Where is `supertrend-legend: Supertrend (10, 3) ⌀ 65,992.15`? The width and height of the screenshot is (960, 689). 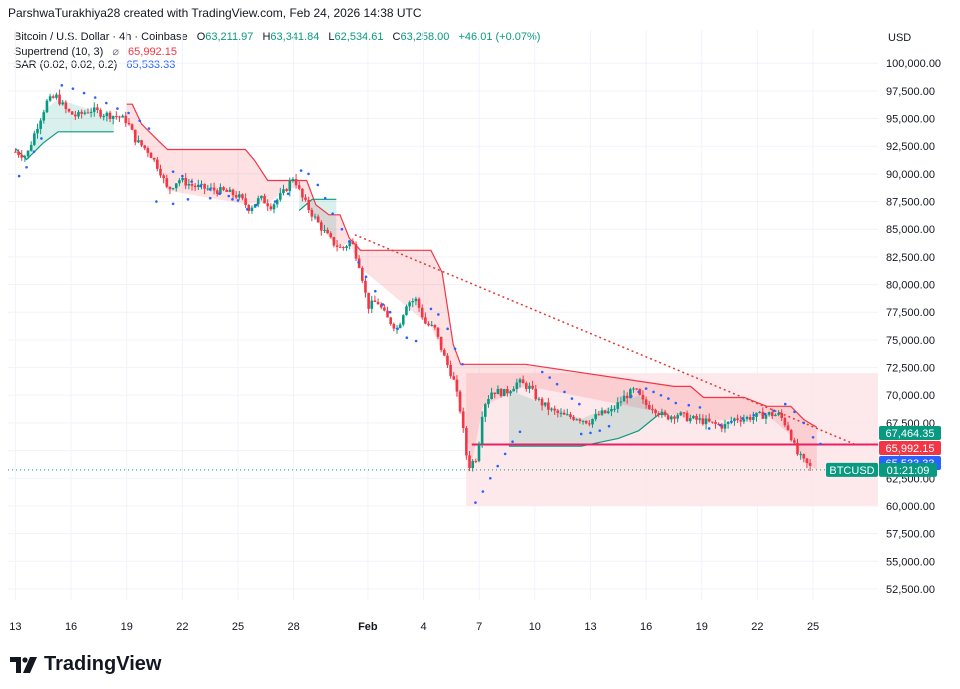
supertrend-legend: Supertrend (10, 3) ⌀ 65,992.15 is located at coordinates (95, 51).